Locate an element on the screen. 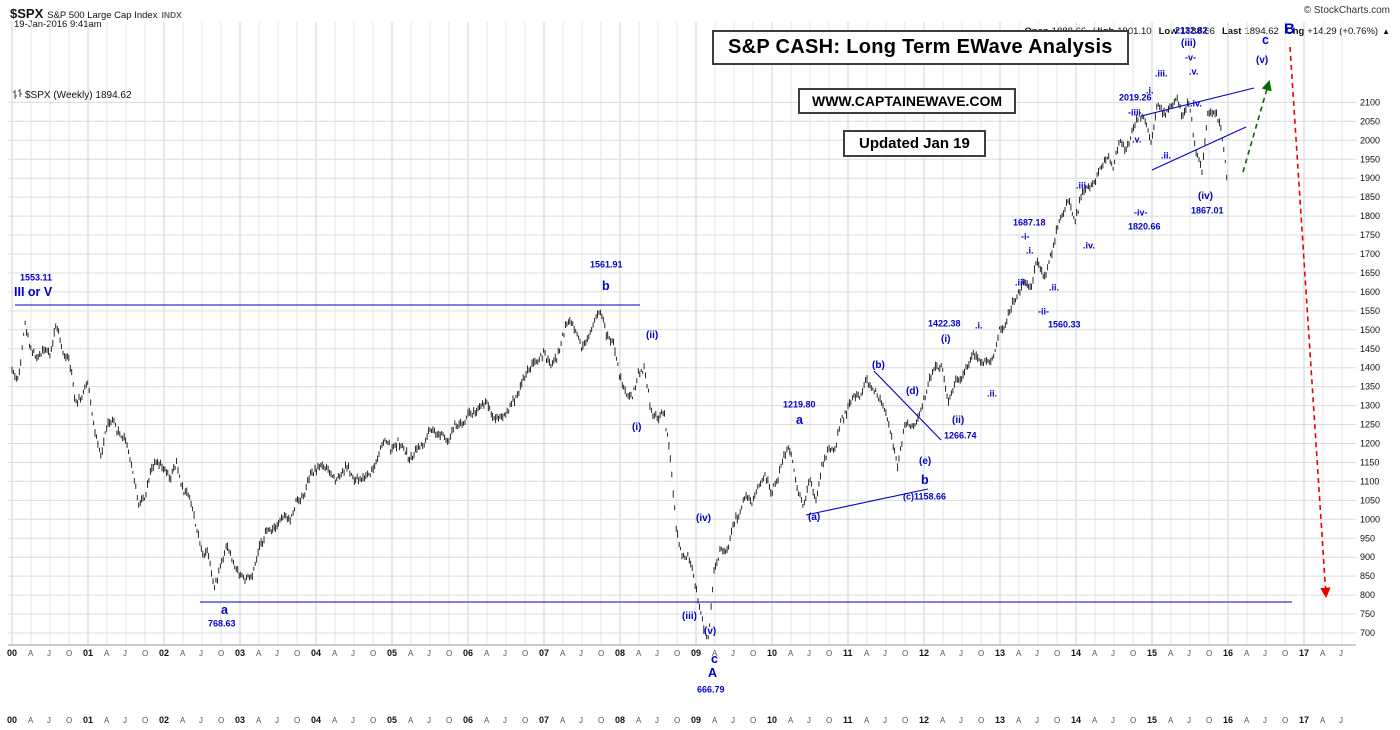 The height and width of the screenshot is (730, 1400). wave-label: .iv. is located at coordinates (1089, 245).